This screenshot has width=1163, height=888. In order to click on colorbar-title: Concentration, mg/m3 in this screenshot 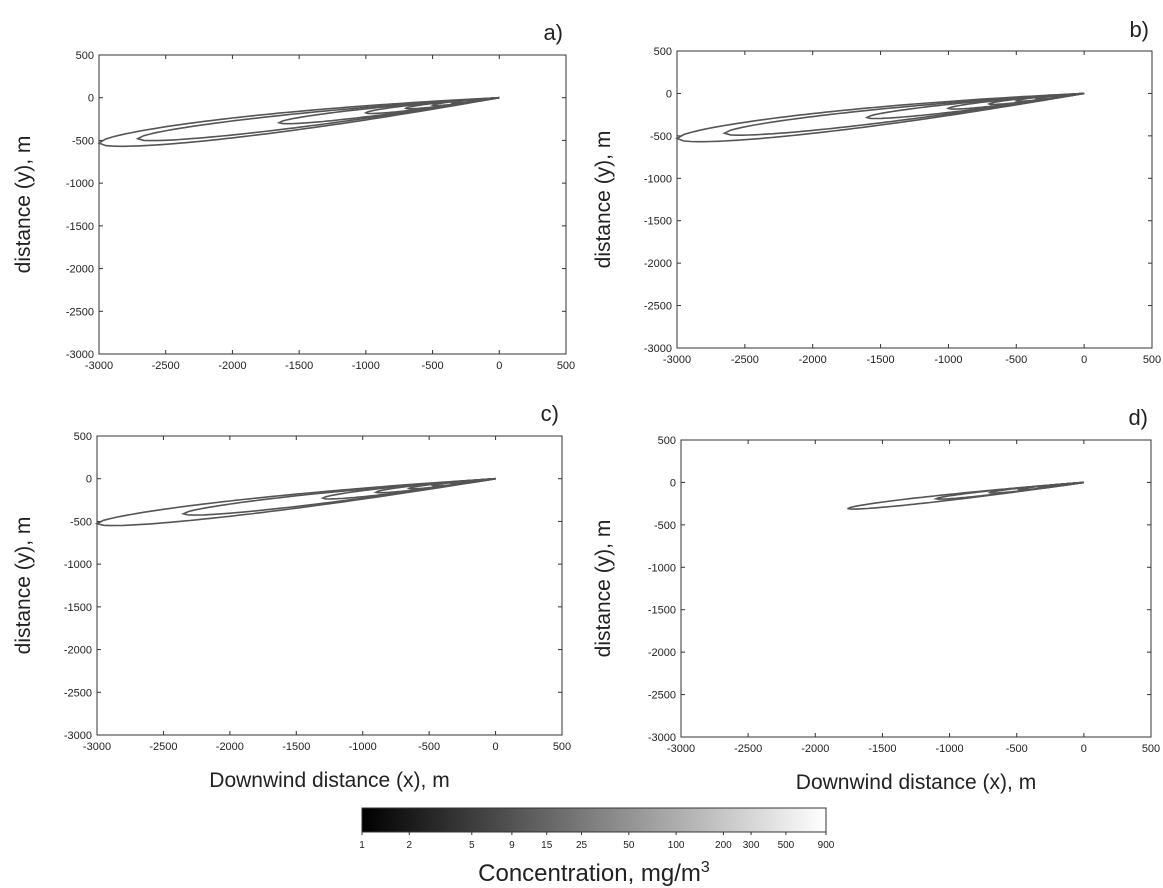, I will do `click(594, 873)`.